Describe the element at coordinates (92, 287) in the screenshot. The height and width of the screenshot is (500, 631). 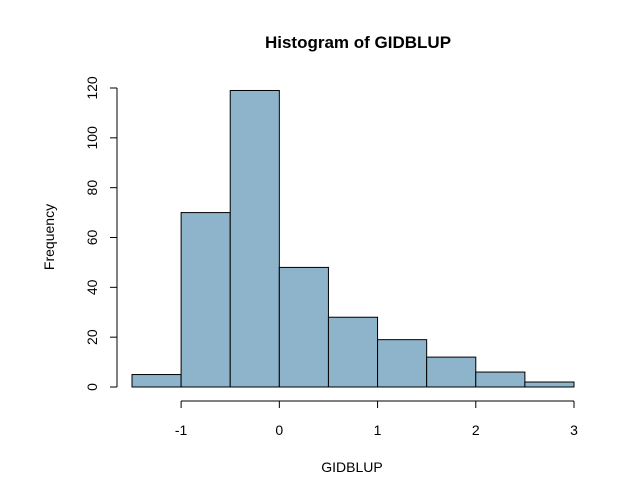
I see `y-tick-label: 40` at that location.